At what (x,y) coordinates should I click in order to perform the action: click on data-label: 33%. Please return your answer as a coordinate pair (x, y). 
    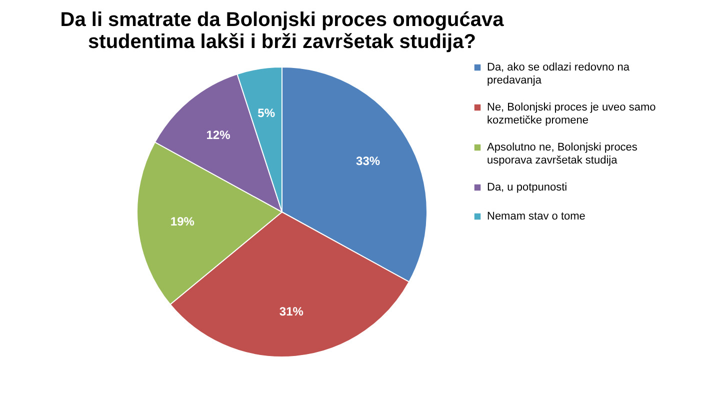
    Looking at the image, I should click on (368, 161).